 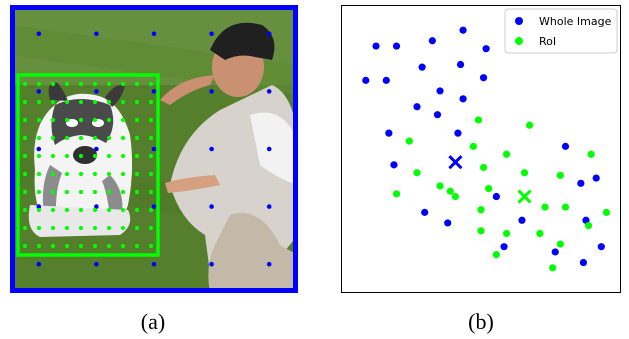 I want to click on centroid-marker-roi, so click(x=524, y=196).